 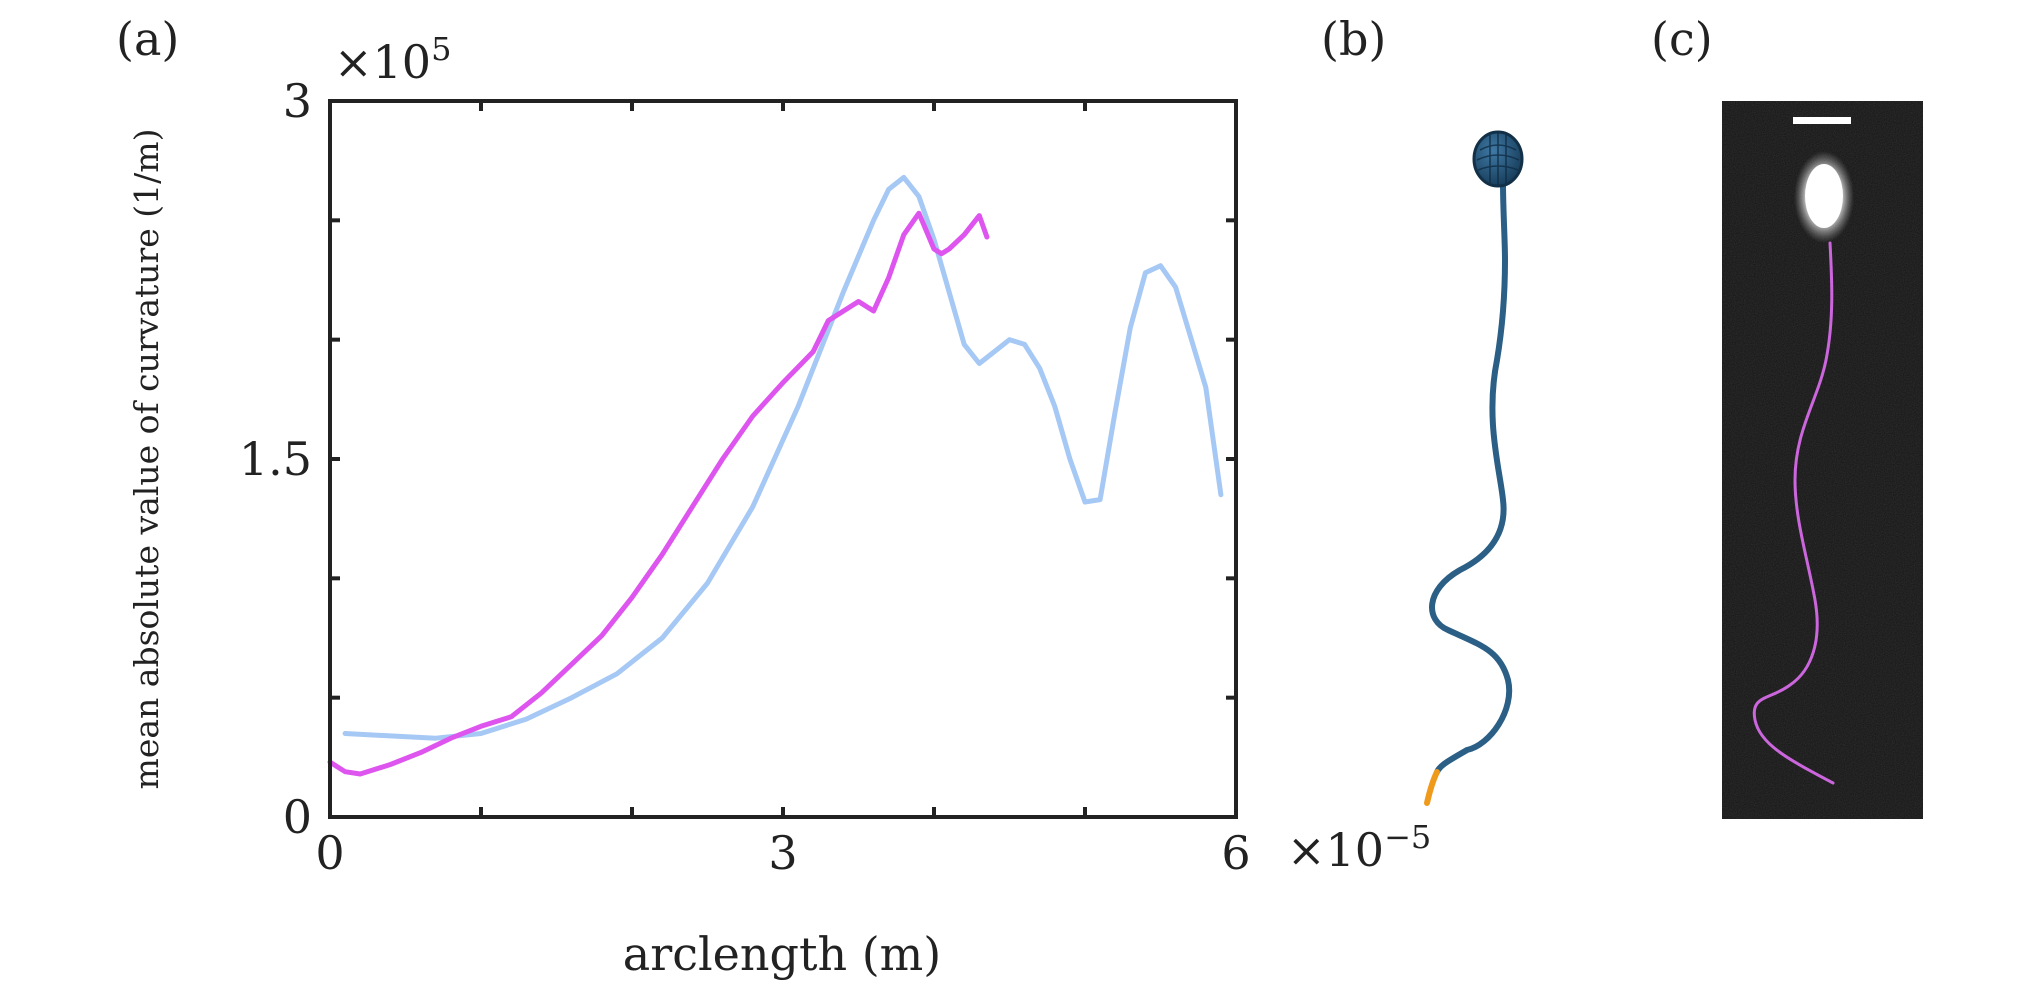 I want to click on y-tick-label: 3, so click(x=297, y=101).